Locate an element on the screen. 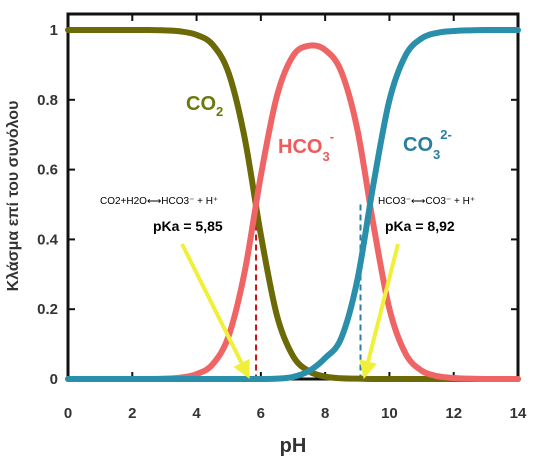 The width and height of the screenshot is (542, 461). pka-label-1: pKa = 5,85 is located at coordinates (188, 226).